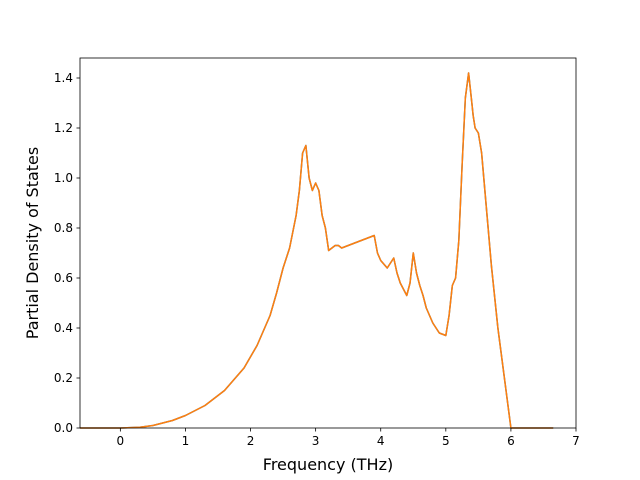 Image resolution: width=640 pixels, height=480 pixels. What do you see at coordinates (63, 228) in the screenshot?
I see `y-tick-label: 0.8` at bounding box center [63, 228].